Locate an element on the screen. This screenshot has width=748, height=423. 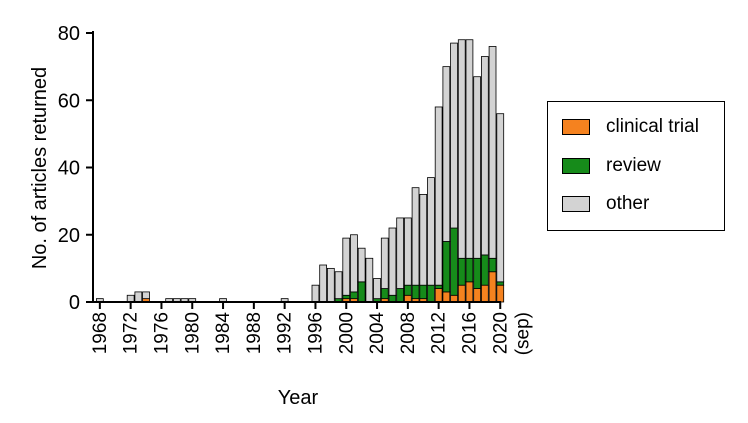
bar-other-2000 is located at coordinates (346, 266).